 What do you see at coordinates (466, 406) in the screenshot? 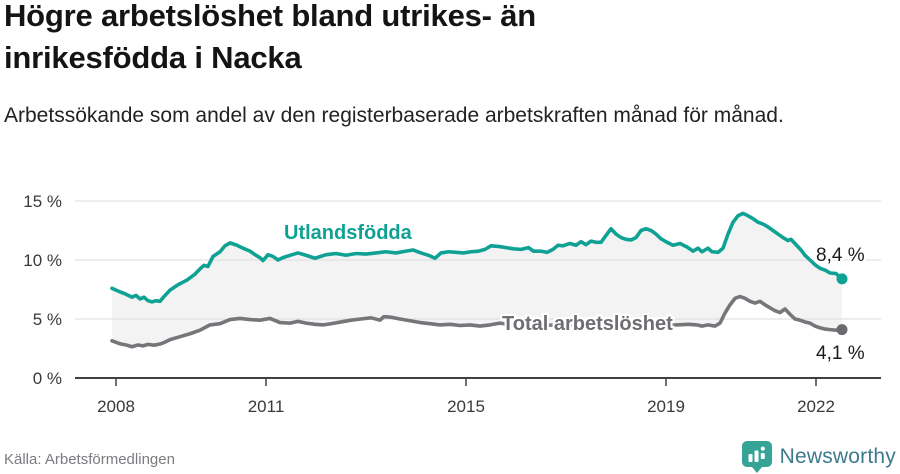
I see `x-tick-label: 2015` at bounding box center [466, 406].